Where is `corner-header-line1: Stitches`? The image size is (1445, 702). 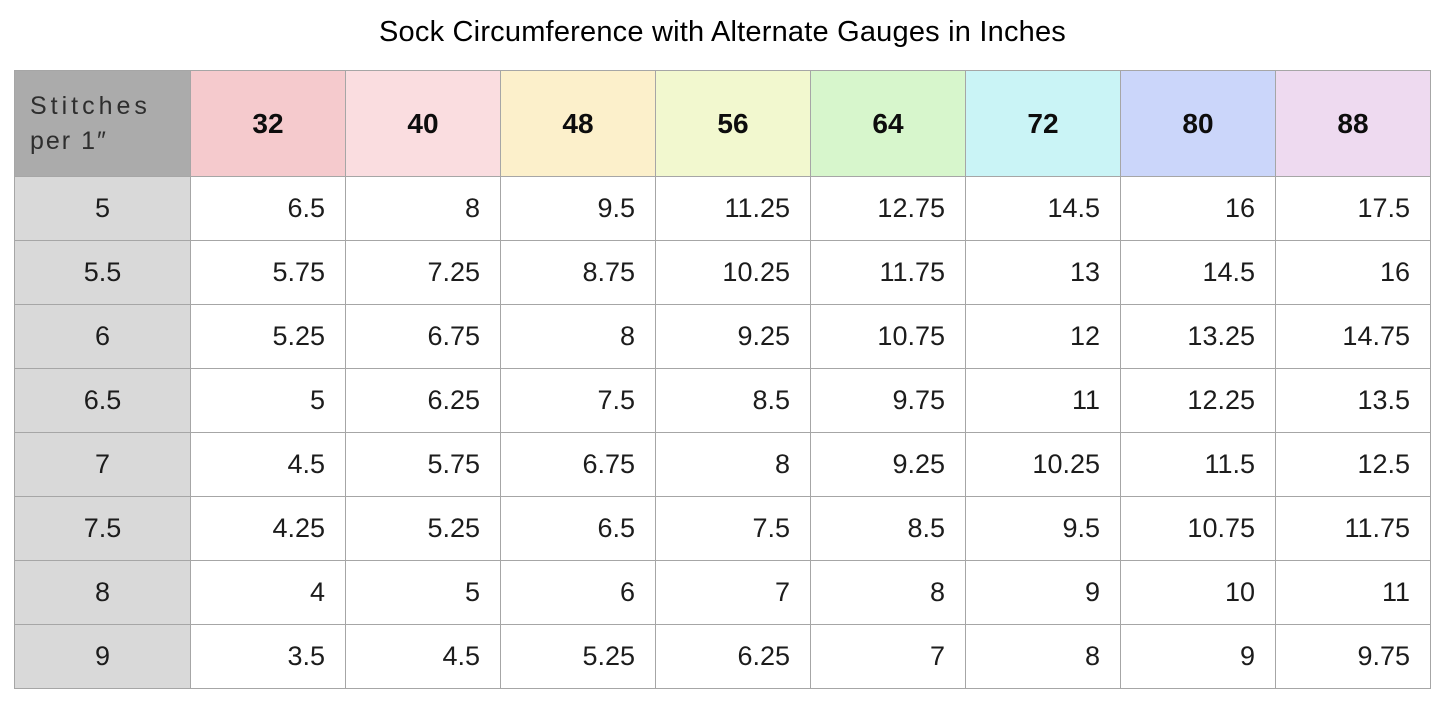 corner-header-line1: Stitches is located at coordinates (90, 105).